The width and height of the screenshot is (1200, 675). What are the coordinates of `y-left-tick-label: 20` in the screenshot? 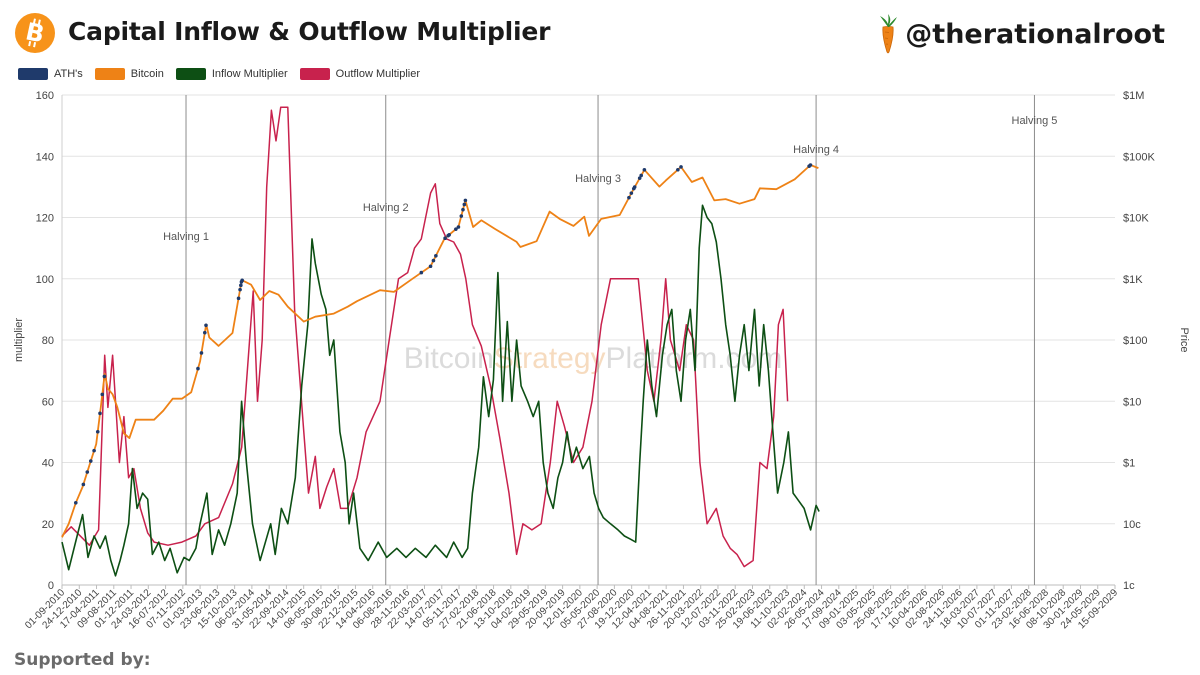 It's located at (48, 525).